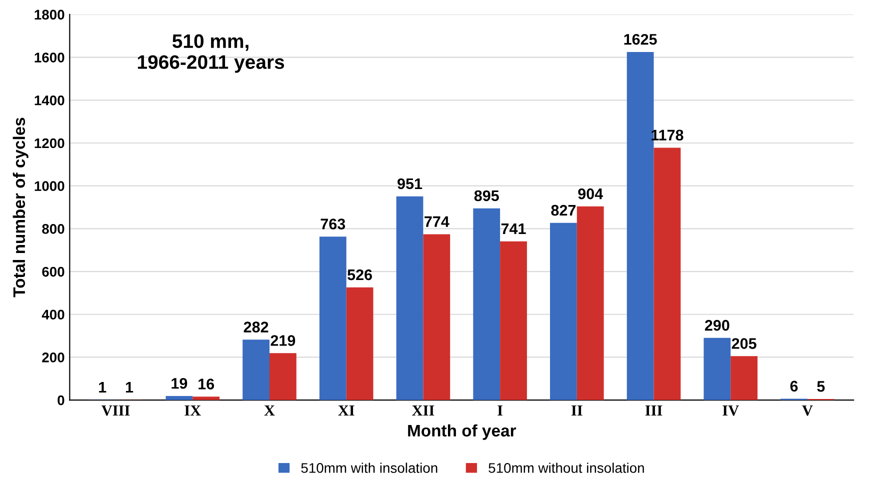 Image resolution: width=871 pixels, height=482 pixels. What do you see at coordinates (256, 327) in the screenshot?
I see `data-label: 282` at bounding box center [256, 327].